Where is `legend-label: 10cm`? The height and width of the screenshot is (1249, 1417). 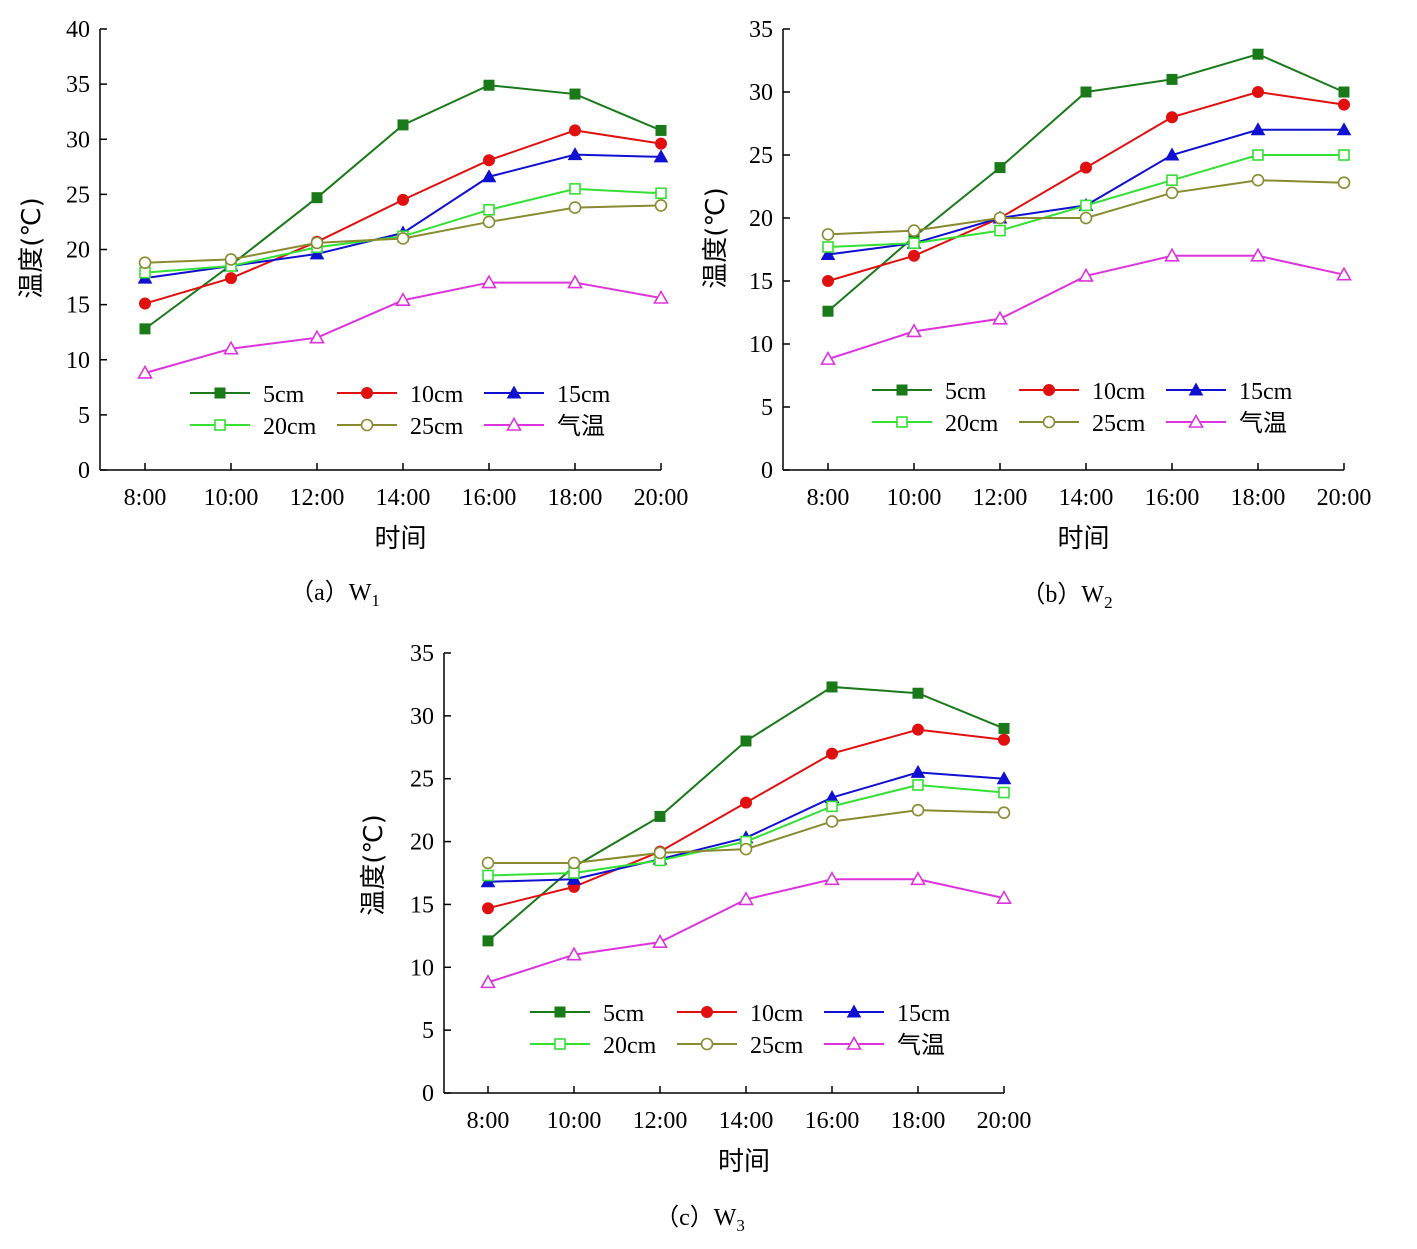 legend-label: 10cm is located at coordinates (1119, 392).